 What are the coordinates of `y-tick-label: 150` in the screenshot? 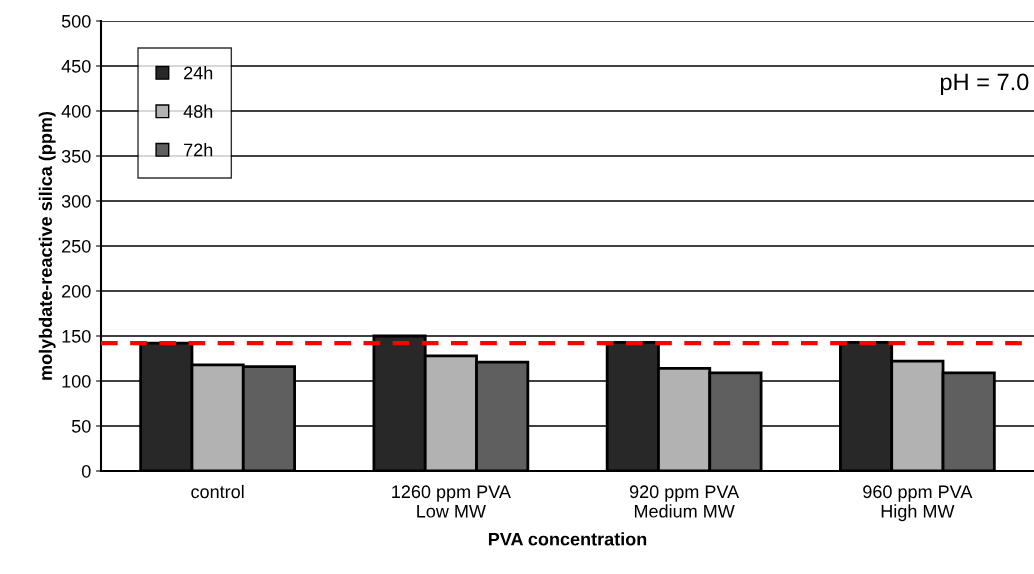 It's located at (76, 336).